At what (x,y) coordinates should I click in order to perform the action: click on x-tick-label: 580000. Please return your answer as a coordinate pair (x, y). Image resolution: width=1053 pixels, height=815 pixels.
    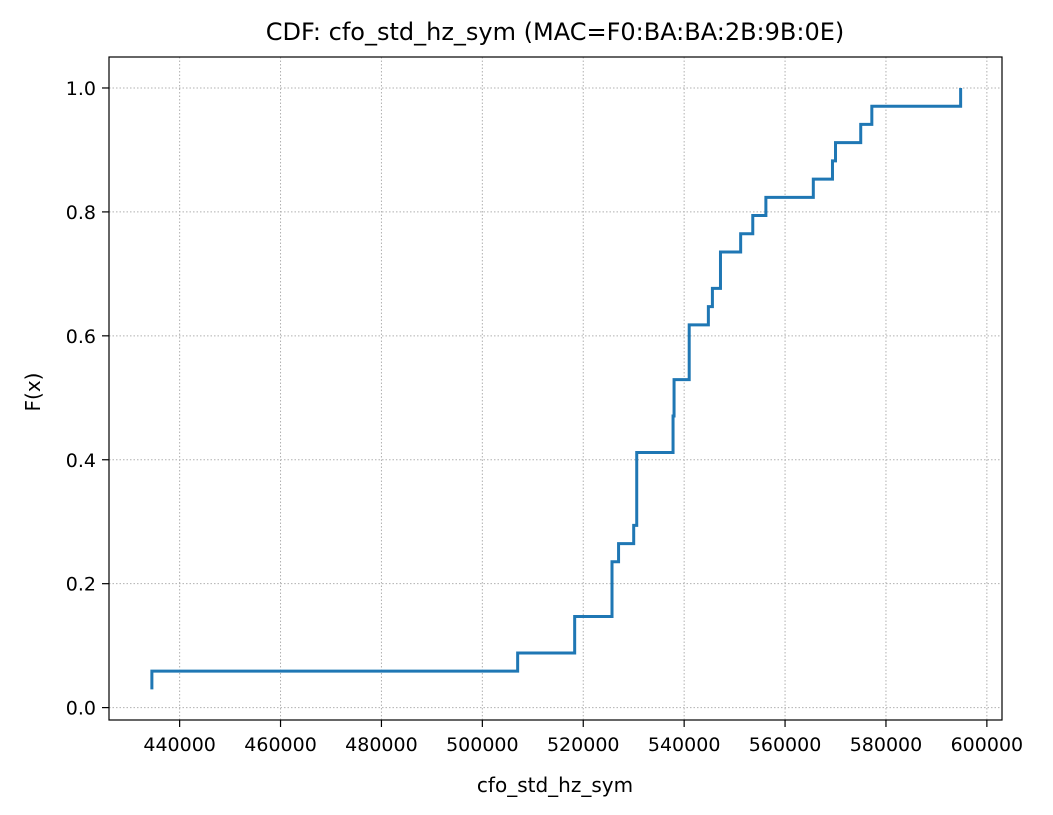
    Looking at the image, I should click on (886, 745).